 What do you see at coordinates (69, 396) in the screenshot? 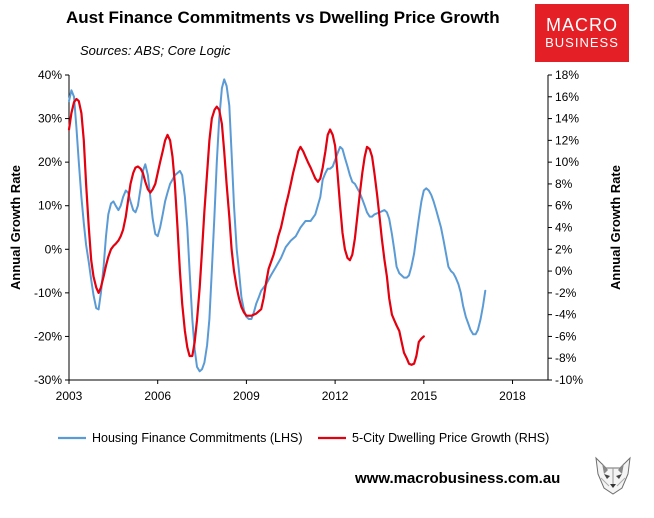
I see `x-tick-label: 2003` at bounding box center [69, 396].